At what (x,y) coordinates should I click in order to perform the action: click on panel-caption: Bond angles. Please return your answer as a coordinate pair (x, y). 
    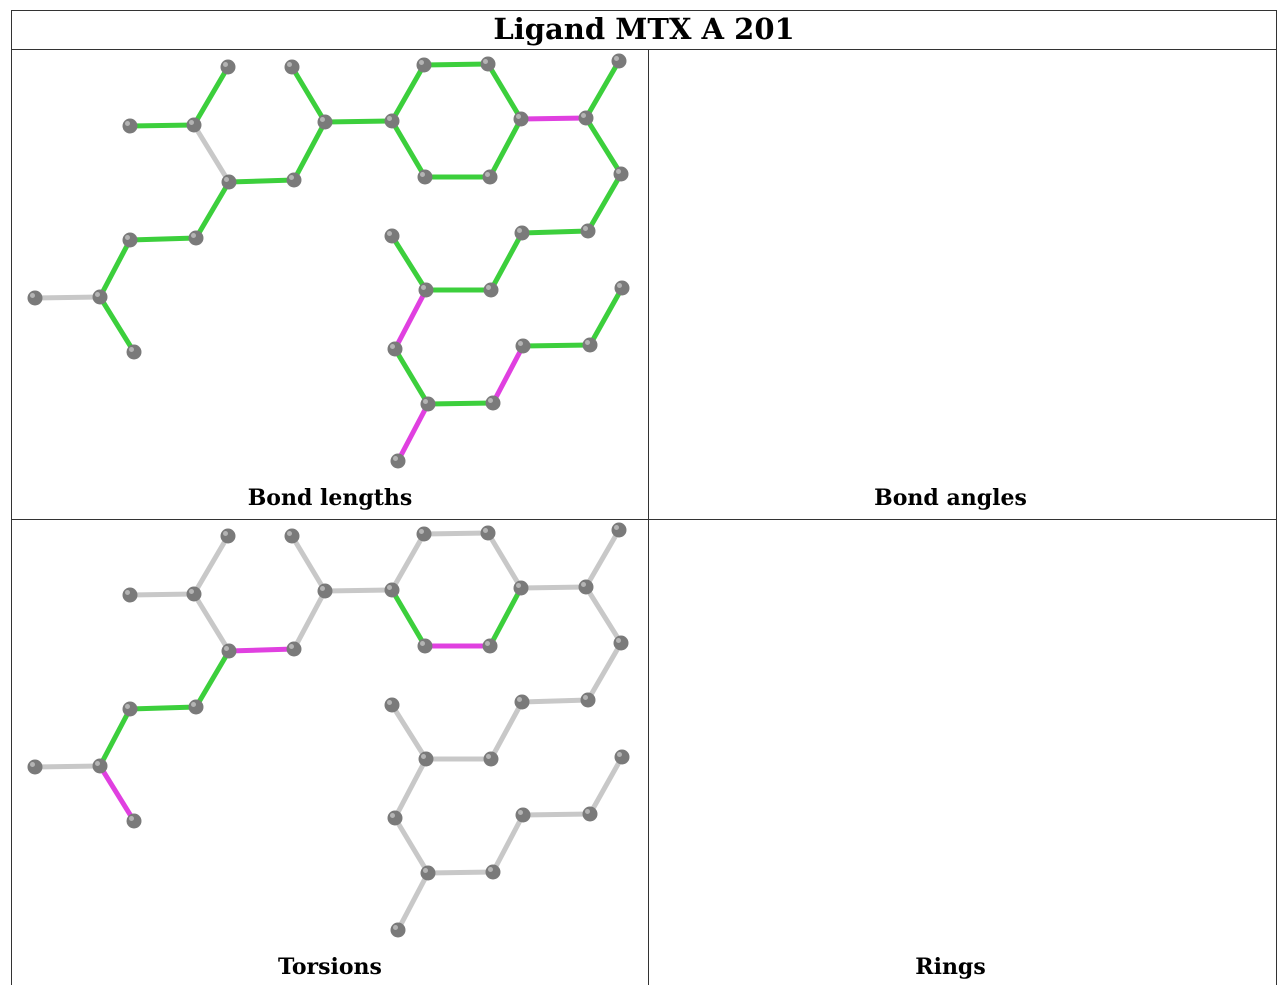
    Looking at the image, I should click on (950, 498).